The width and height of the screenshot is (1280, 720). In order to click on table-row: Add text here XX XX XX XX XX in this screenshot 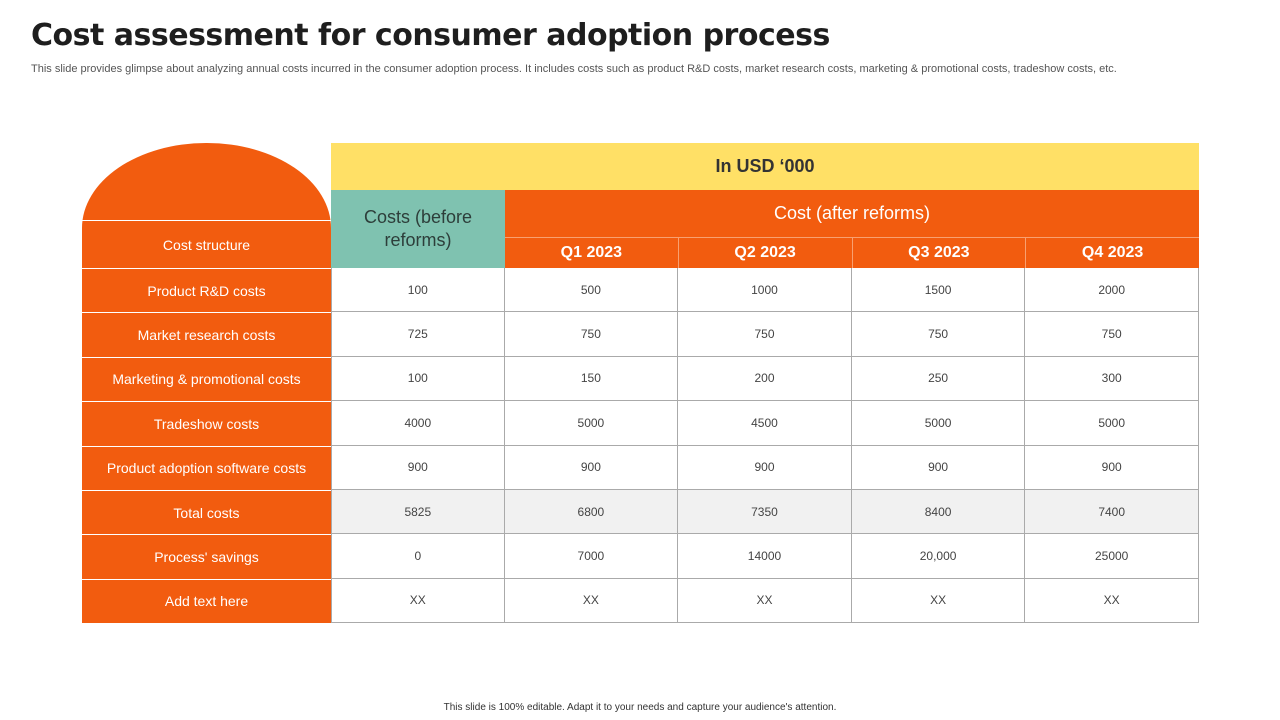, I will do `click(640, 601)`.